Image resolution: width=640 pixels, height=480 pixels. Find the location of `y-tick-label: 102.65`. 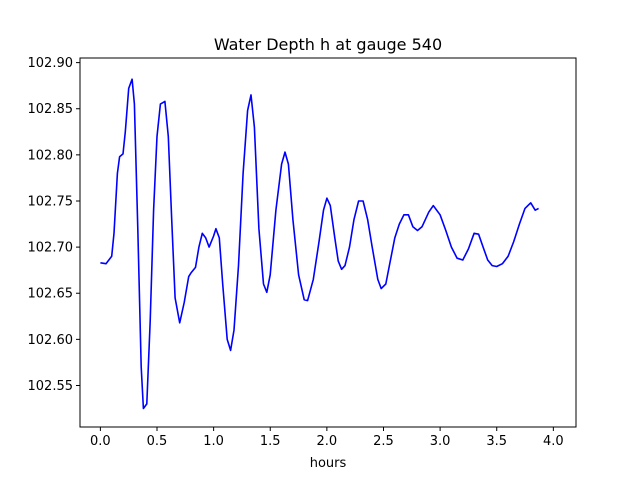

y-tick-label: 102.65 is located at coordinates (51, 294).